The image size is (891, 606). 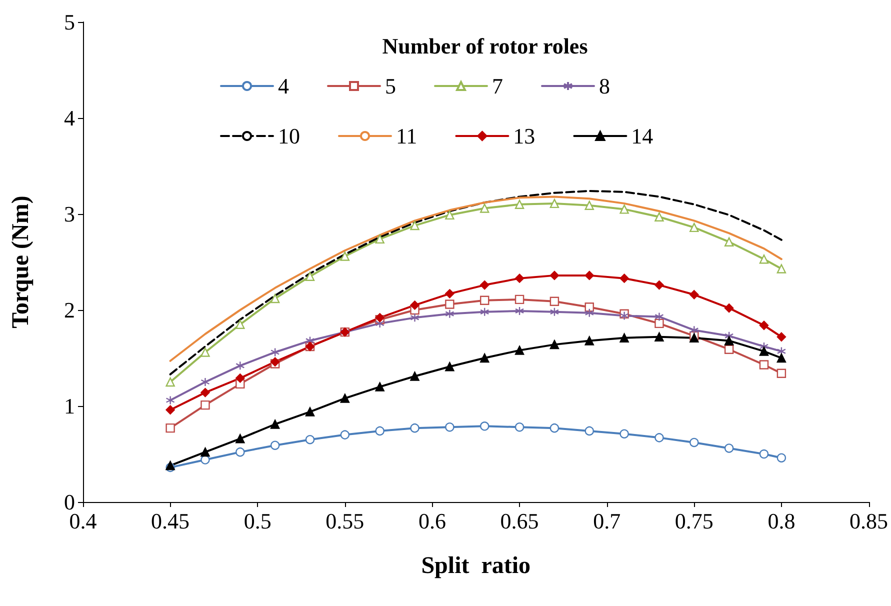 What do you see at coordinates (69, 310) in the screenshot?
I see `y-tick-label: 2` at bounding box center [69, 310].